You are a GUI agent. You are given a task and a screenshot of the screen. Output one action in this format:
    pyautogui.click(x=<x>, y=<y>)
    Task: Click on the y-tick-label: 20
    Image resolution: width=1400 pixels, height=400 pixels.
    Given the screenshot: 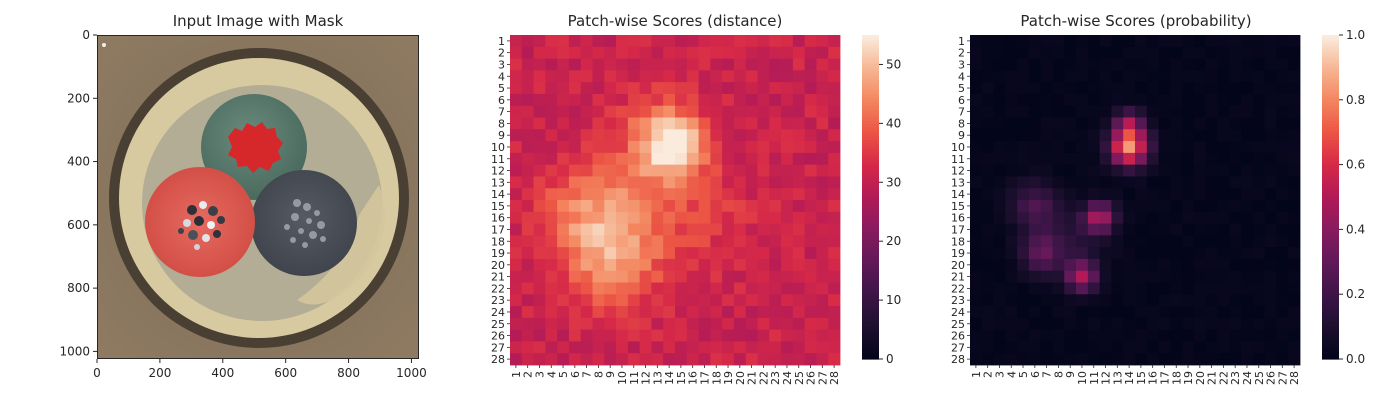 What is the action you would take?
    pyautogui.click(x=498, y=265)
    